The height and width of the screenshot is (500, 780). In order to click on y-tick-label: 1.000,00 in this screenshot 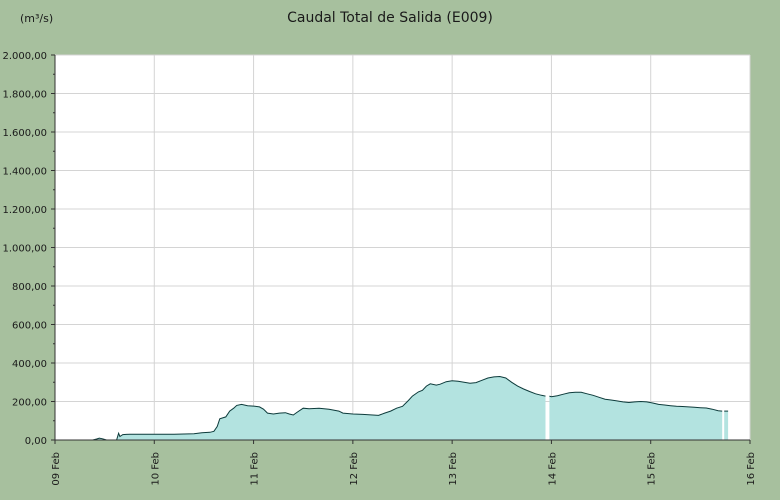, I will do `click(24, 249)`.